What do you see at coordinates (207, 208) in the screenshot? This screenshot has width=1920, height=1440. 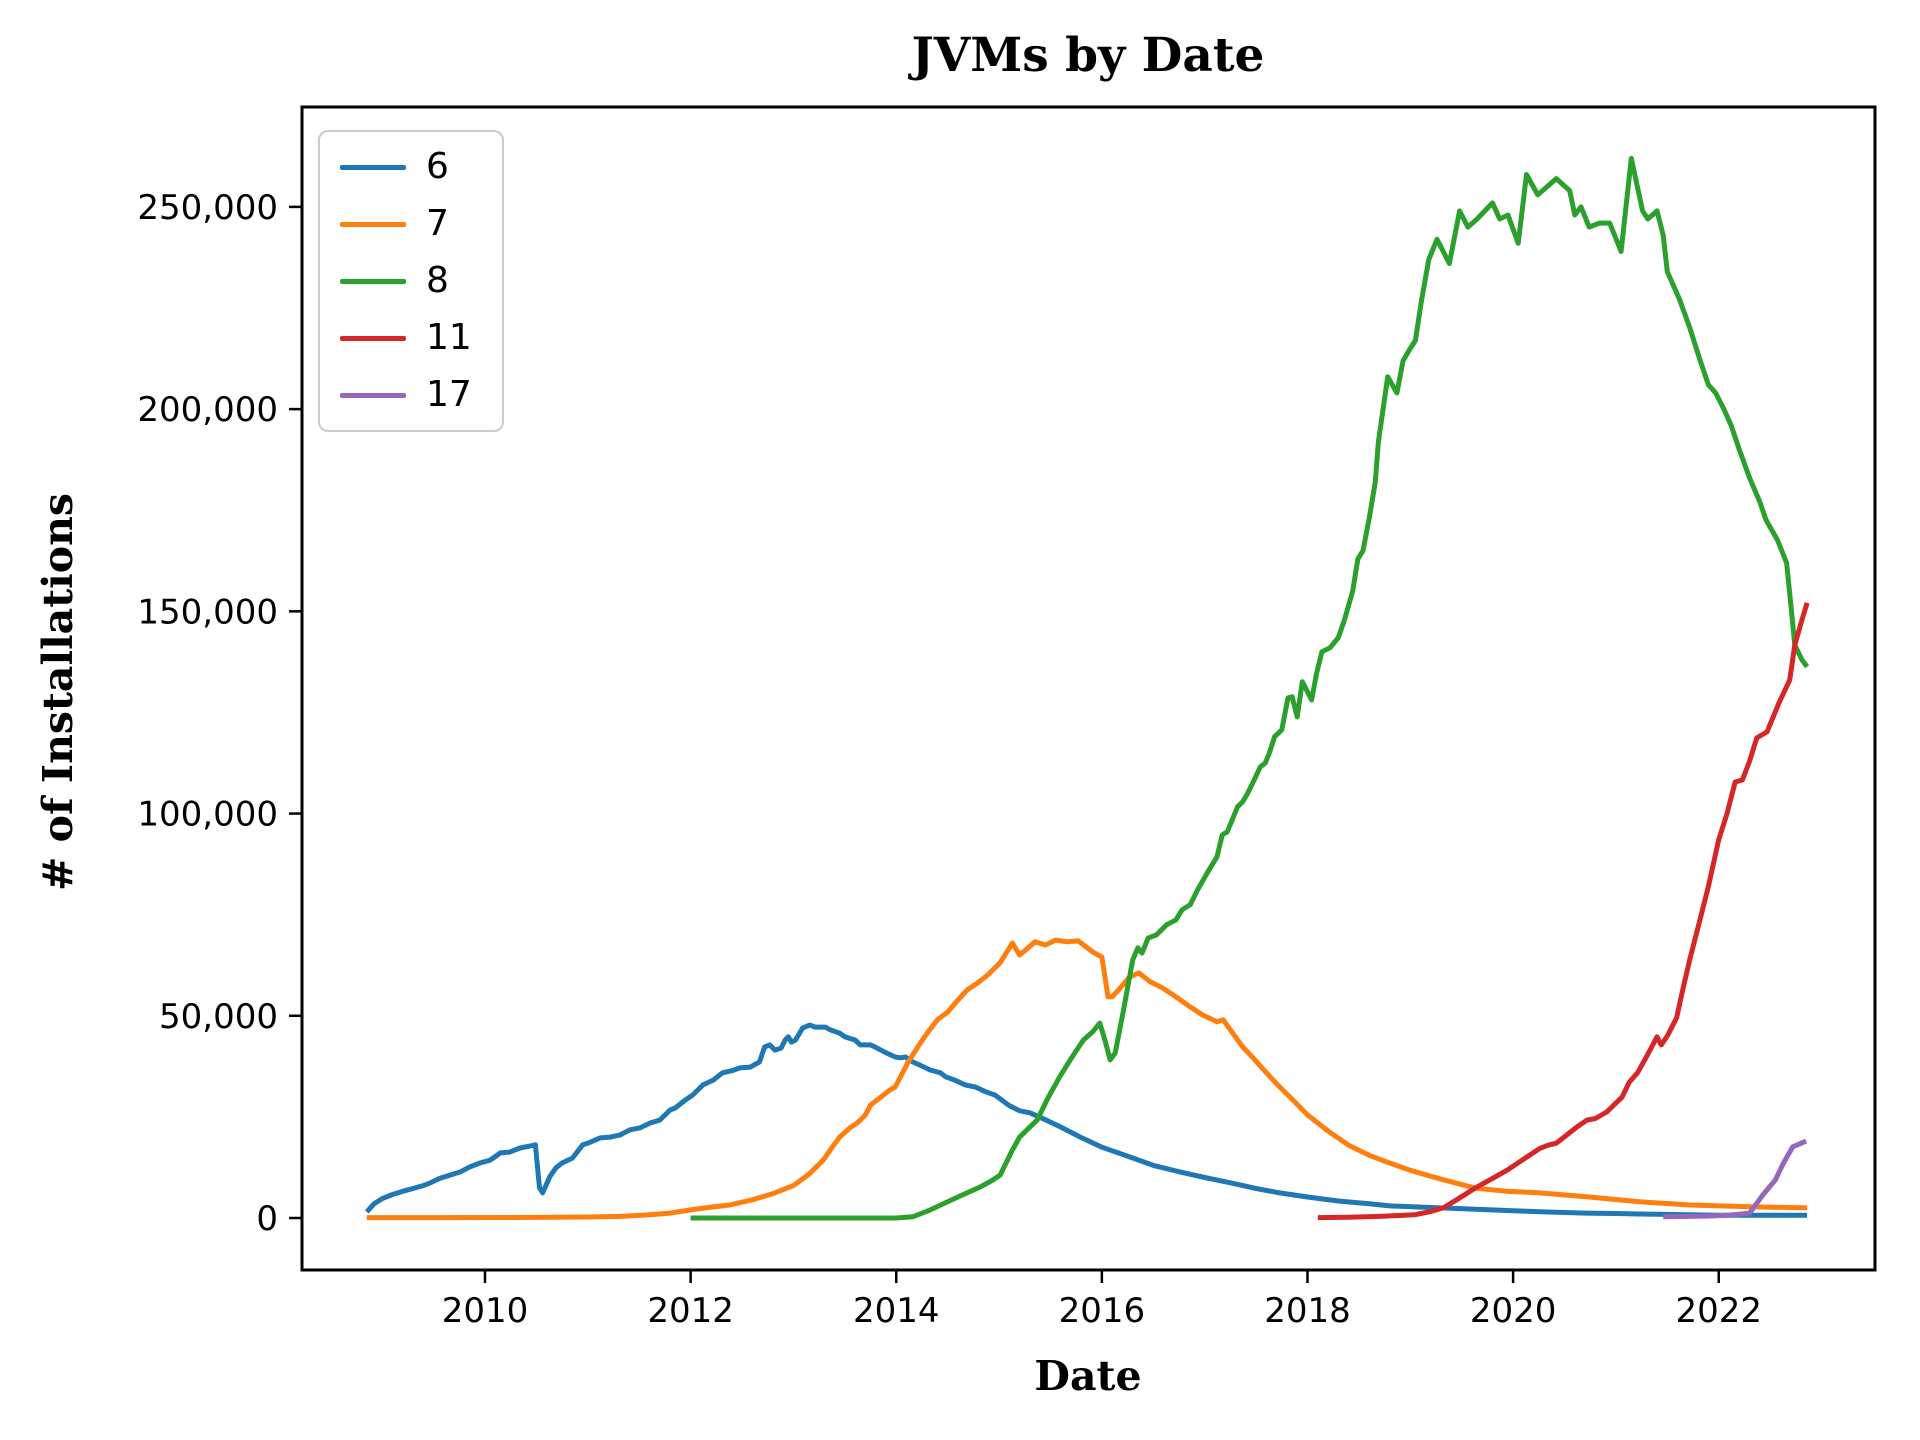 I see `y-tick-label: 250,000` at bounding box center [207, 208].